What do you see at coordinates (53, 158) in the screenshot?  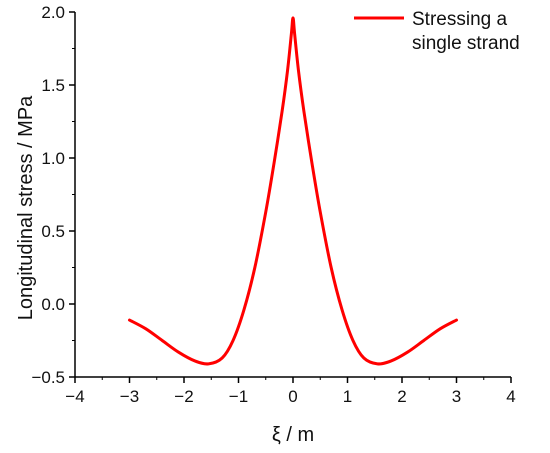 I see `y-tick-label: 1.0` at bounding box center [53, 158].